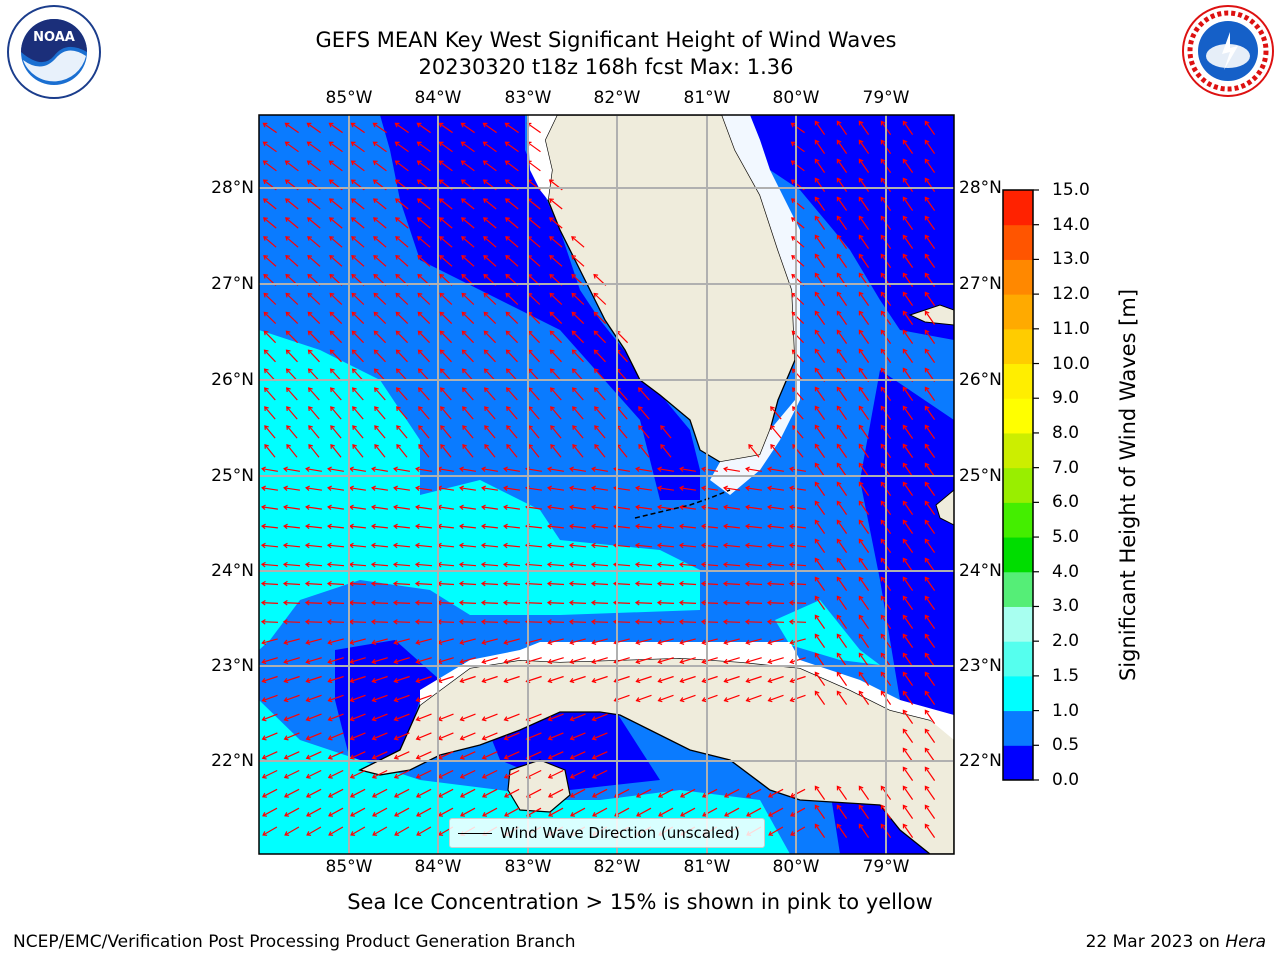  I want to click on colorbar-tick-label: 8.0, so click(1066, 432).